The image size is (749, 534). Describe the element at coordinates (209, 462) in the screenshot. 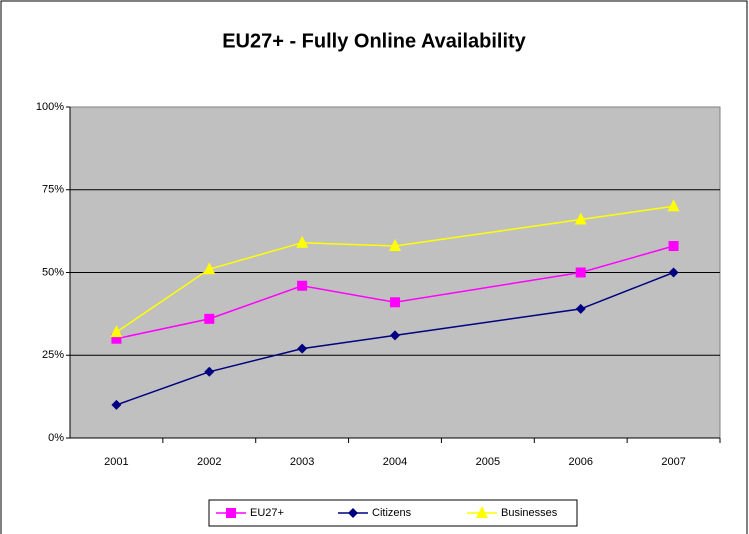

I see `x-tick-label: 2002` at that location.